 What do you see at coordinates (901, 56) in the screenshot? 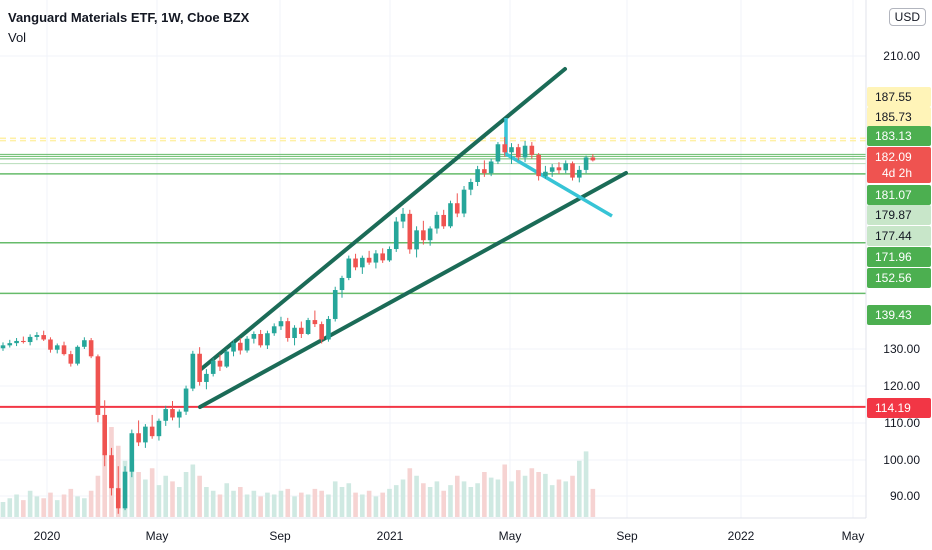
I see `price-tick-label: 210.00` at bounding box center [901, 56].